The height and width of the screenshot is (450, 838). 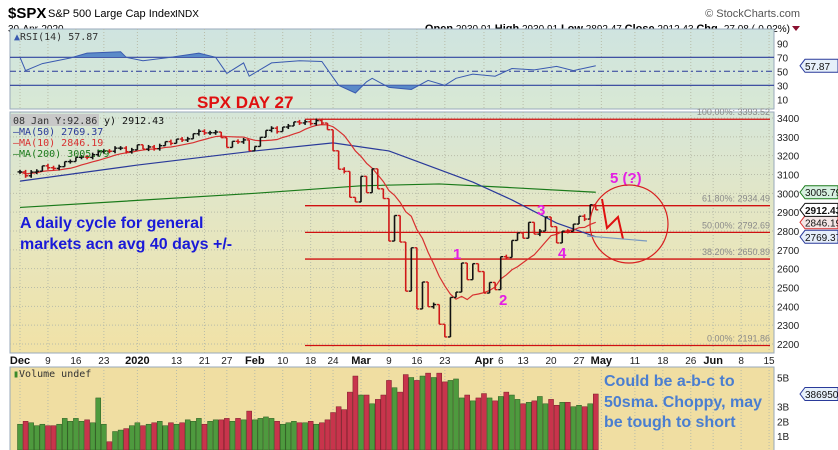 I want to click on ma200-legend: —MA(200) 3005.79, so click(x=61, y=154).